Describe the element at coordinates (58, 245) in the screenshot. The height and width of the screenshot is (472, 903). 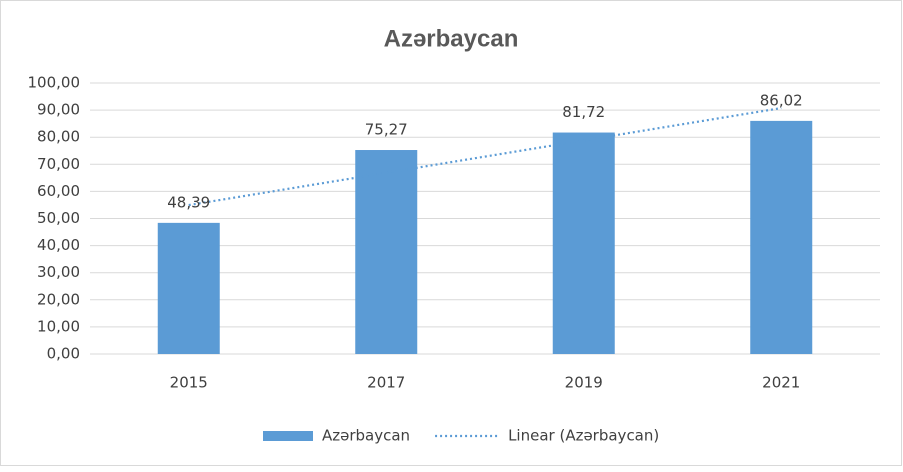
I see `y-tick-label: 40,00` at that location.